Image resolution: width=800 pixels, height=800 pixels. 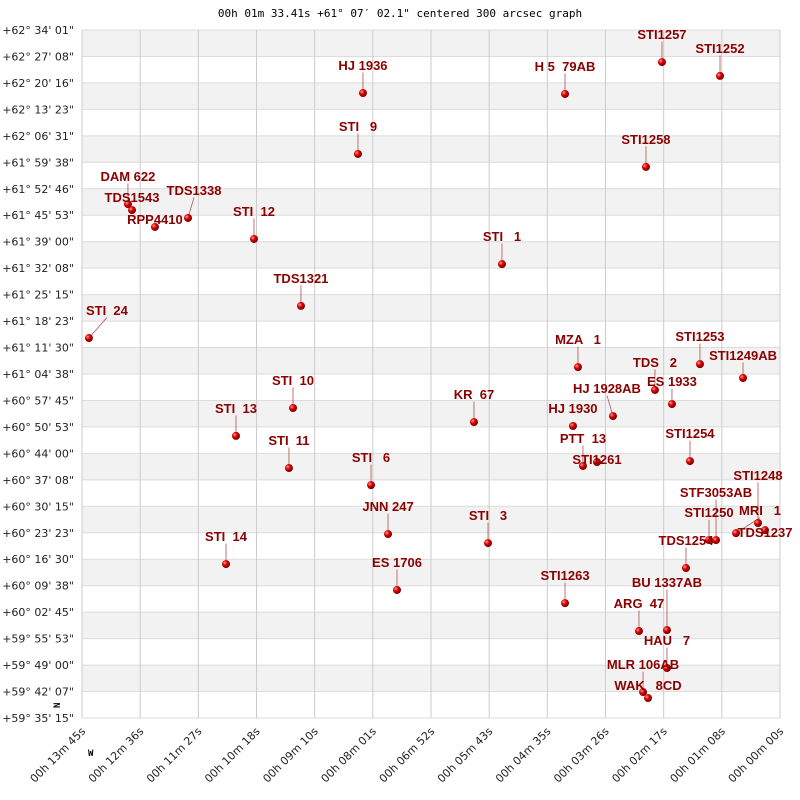 What do you see at coordinates (91, 754) in the screenshot?
I see `west-marker: W` at bounding box center [91, 754].